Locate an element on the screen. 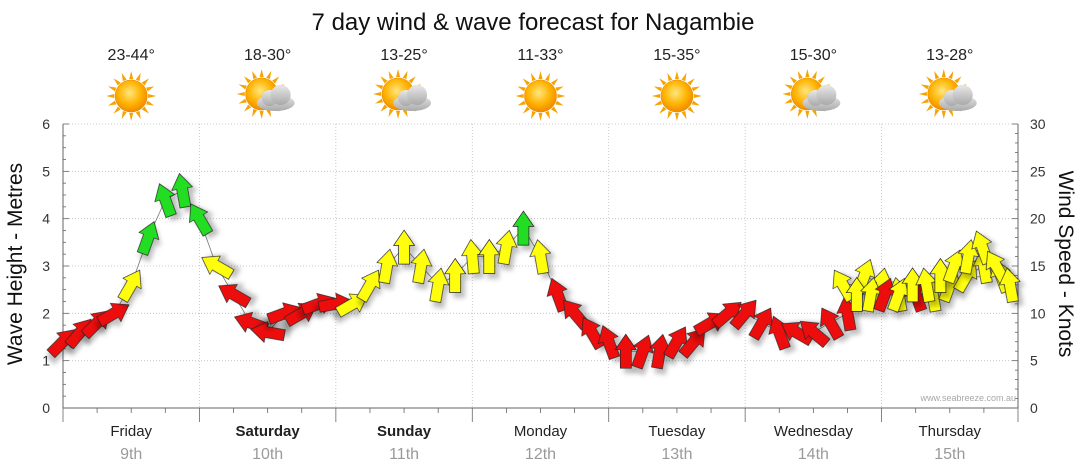  day-date-label: 9th is located at coordinates (131, 454).